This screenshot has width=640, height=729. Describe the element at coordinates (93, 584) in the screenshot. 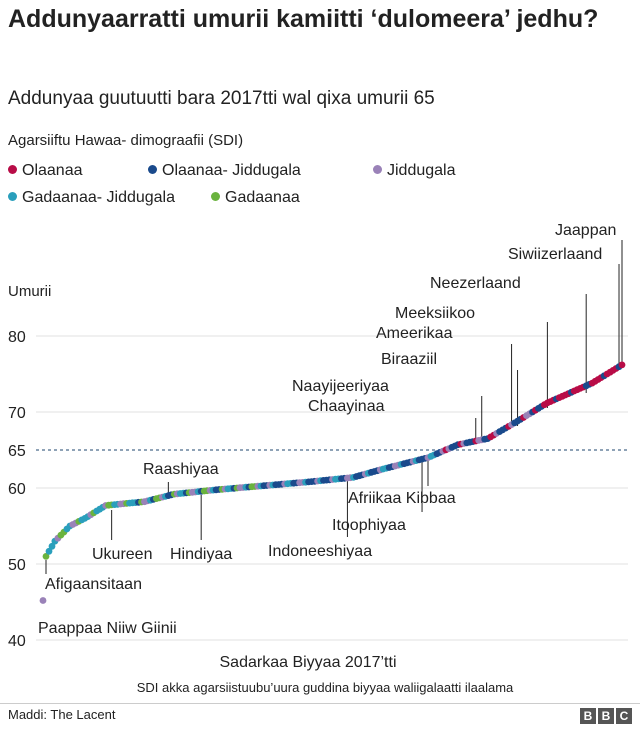

I see `annotation-label: Afigaansitaan` at that location.